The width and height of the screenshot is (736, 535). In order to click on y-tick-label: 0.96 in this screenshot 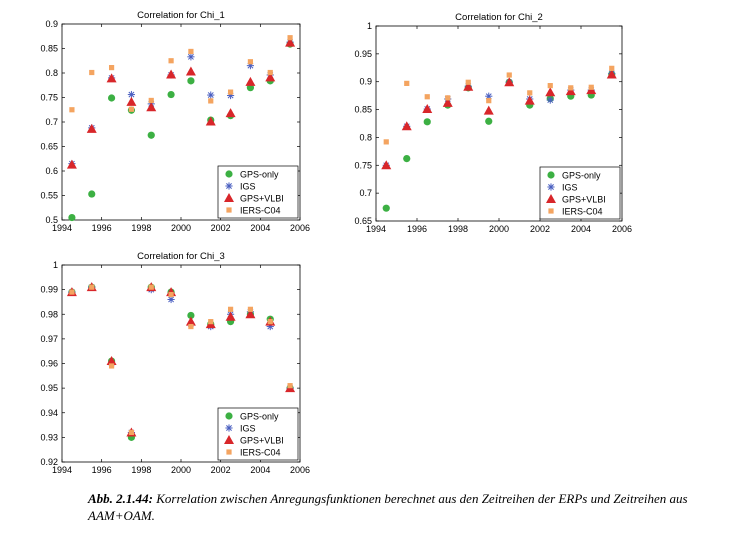, I will do `click(49, 364)`.